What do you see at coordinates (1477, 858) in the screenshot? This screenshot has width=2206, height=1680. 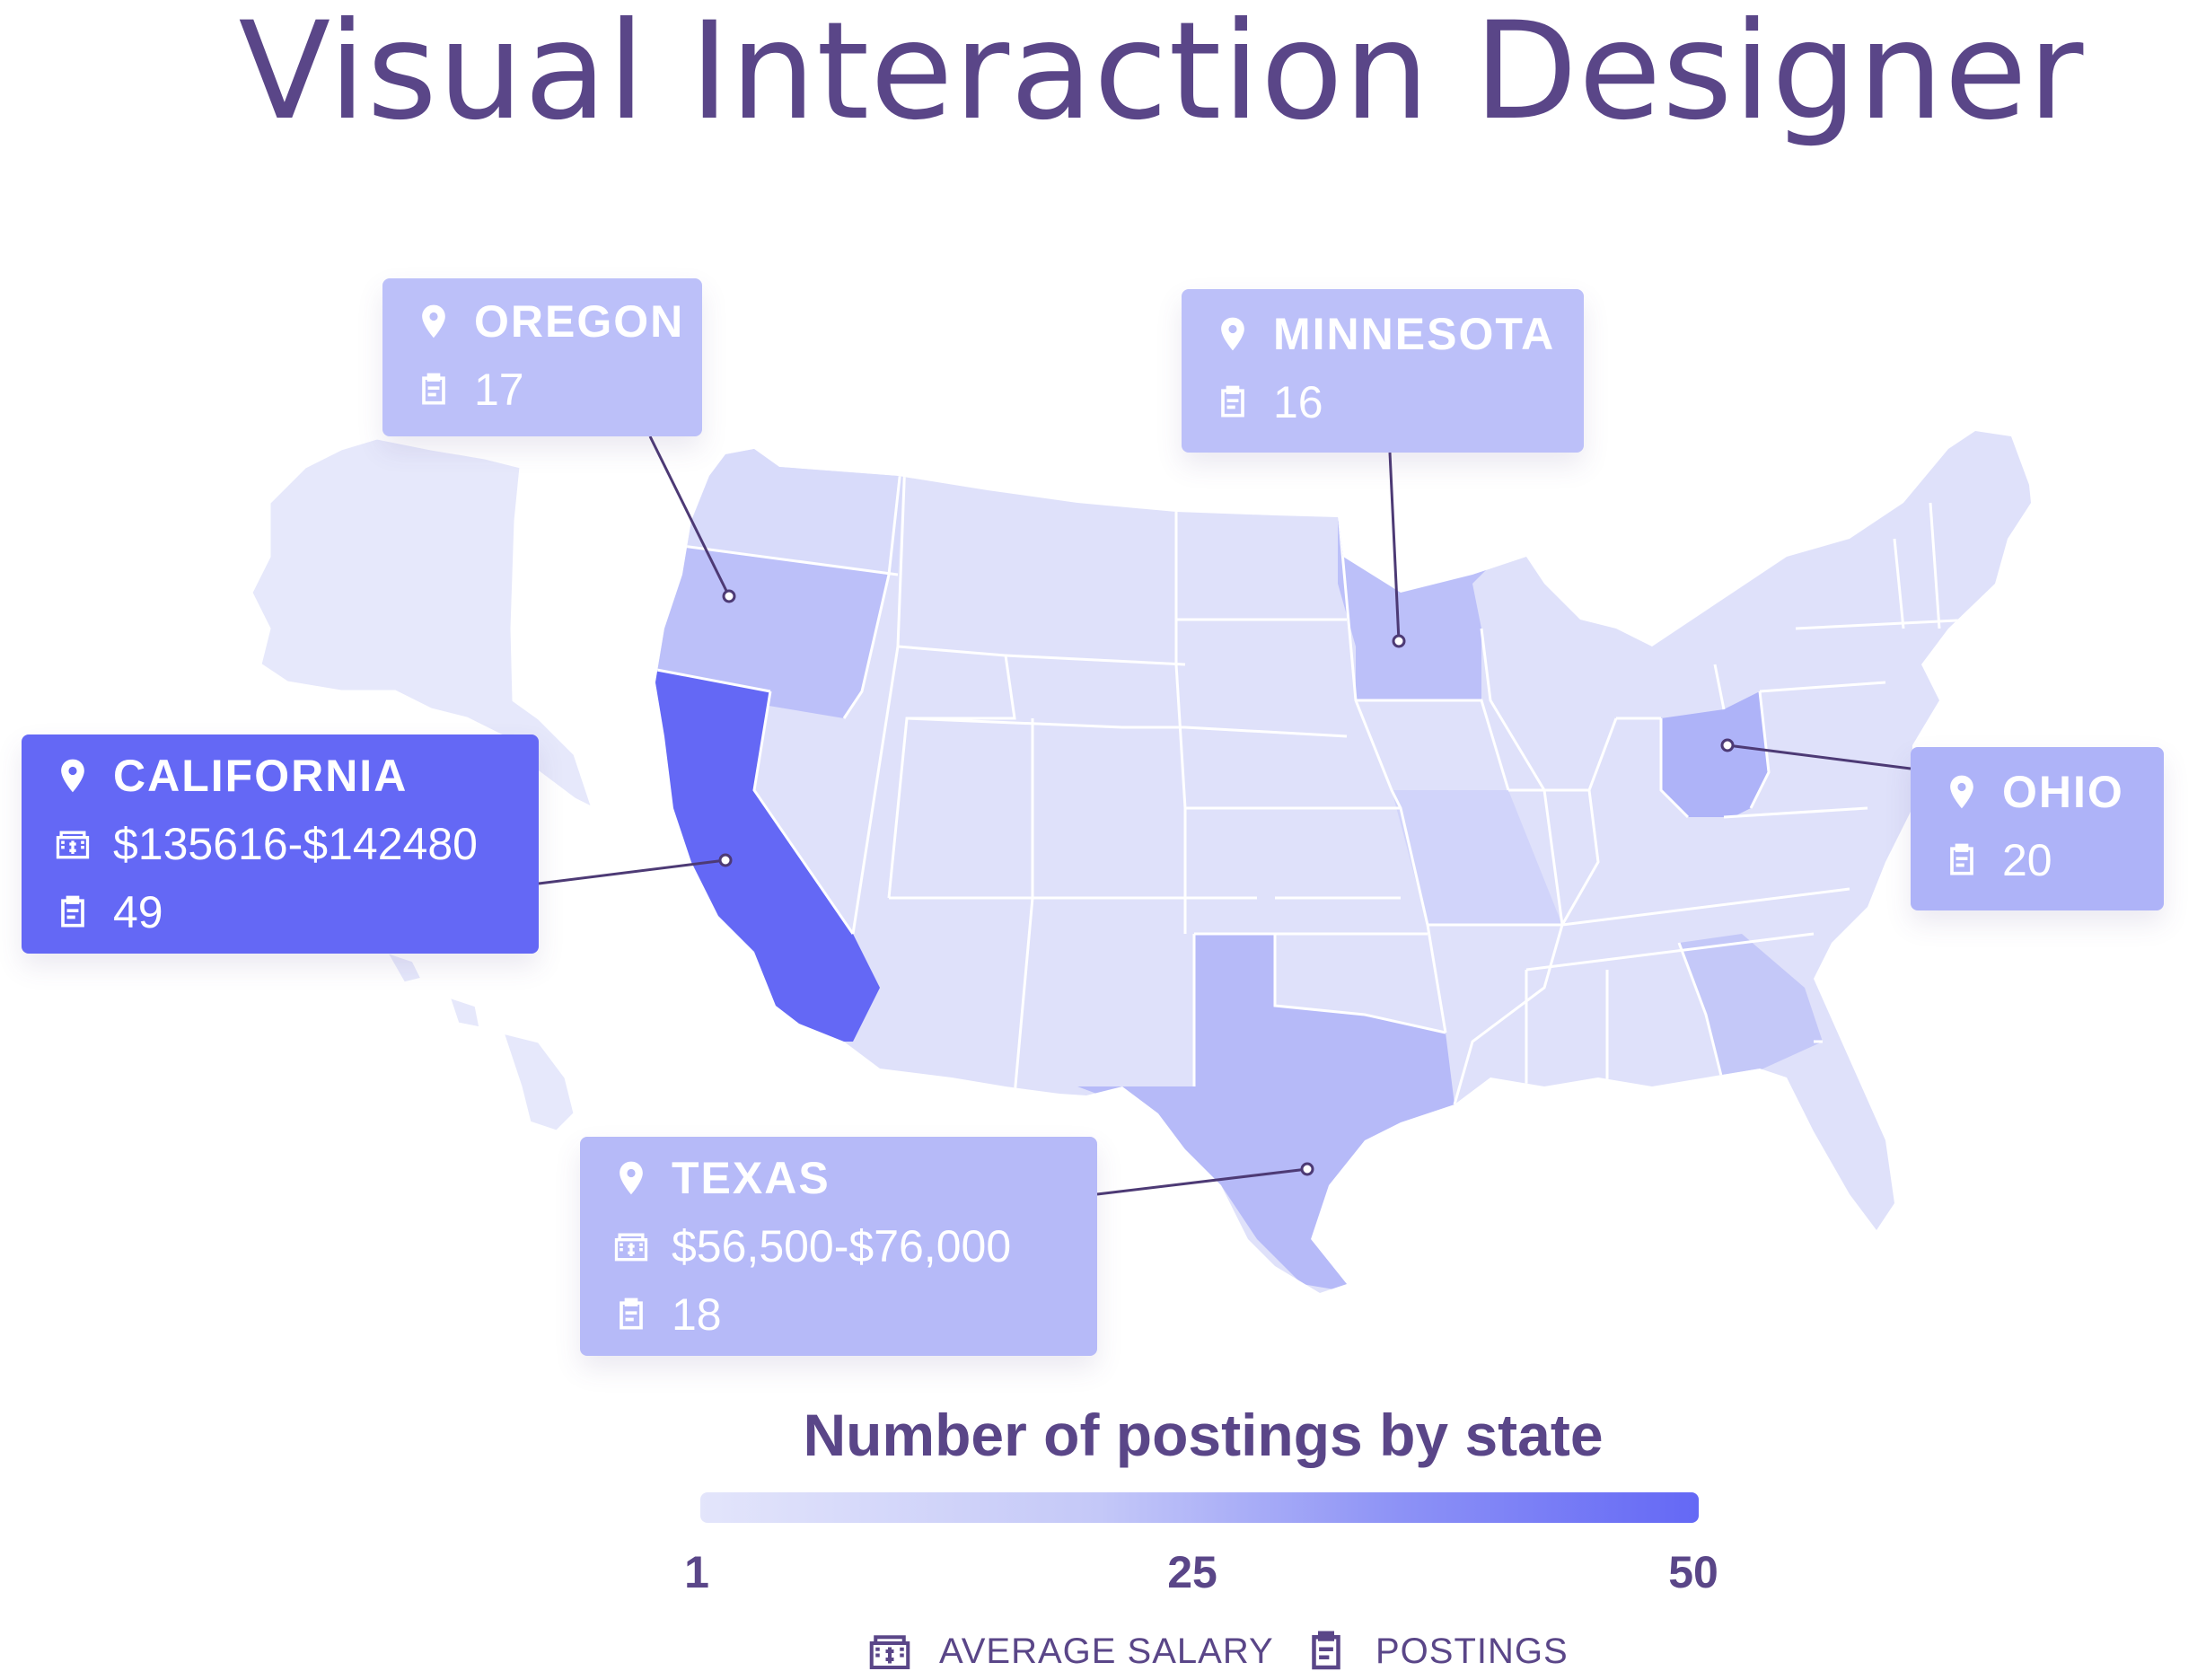 I see `state-missouri` at bounding box center [1477, 858].